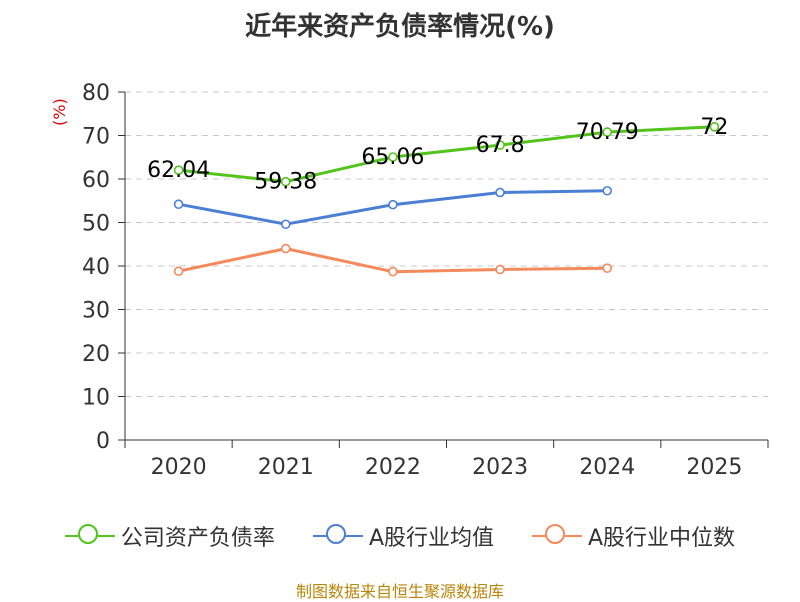  Describe the element at coordinates (607, 467) in the screenshot. I see `x-tick-label: 2024` at that location.